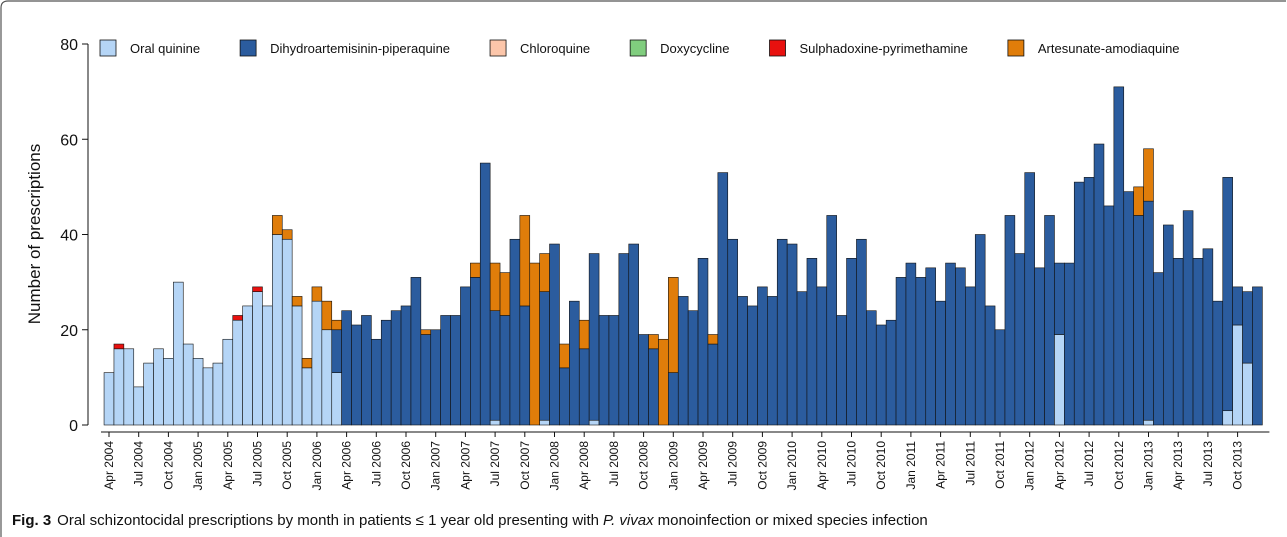  Describe the element at coordinates (703, 465) in the screenshot. I see `x-tick-label: Apr 2009` at that location.